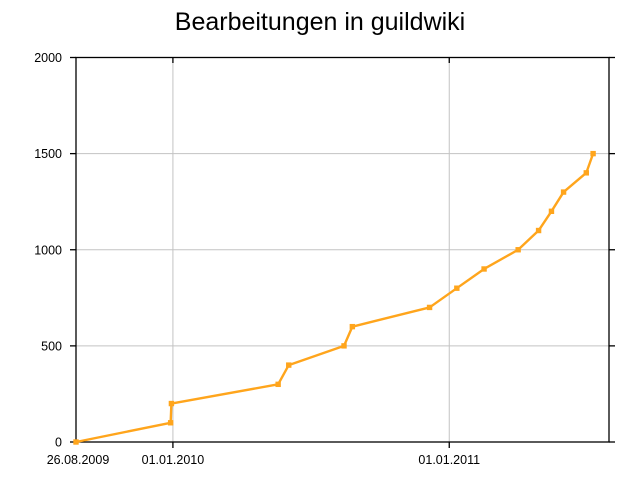  Describe the element at coordinates (51, 346) in the screenshot. I see `y-axis-label-500: 500` at that location.